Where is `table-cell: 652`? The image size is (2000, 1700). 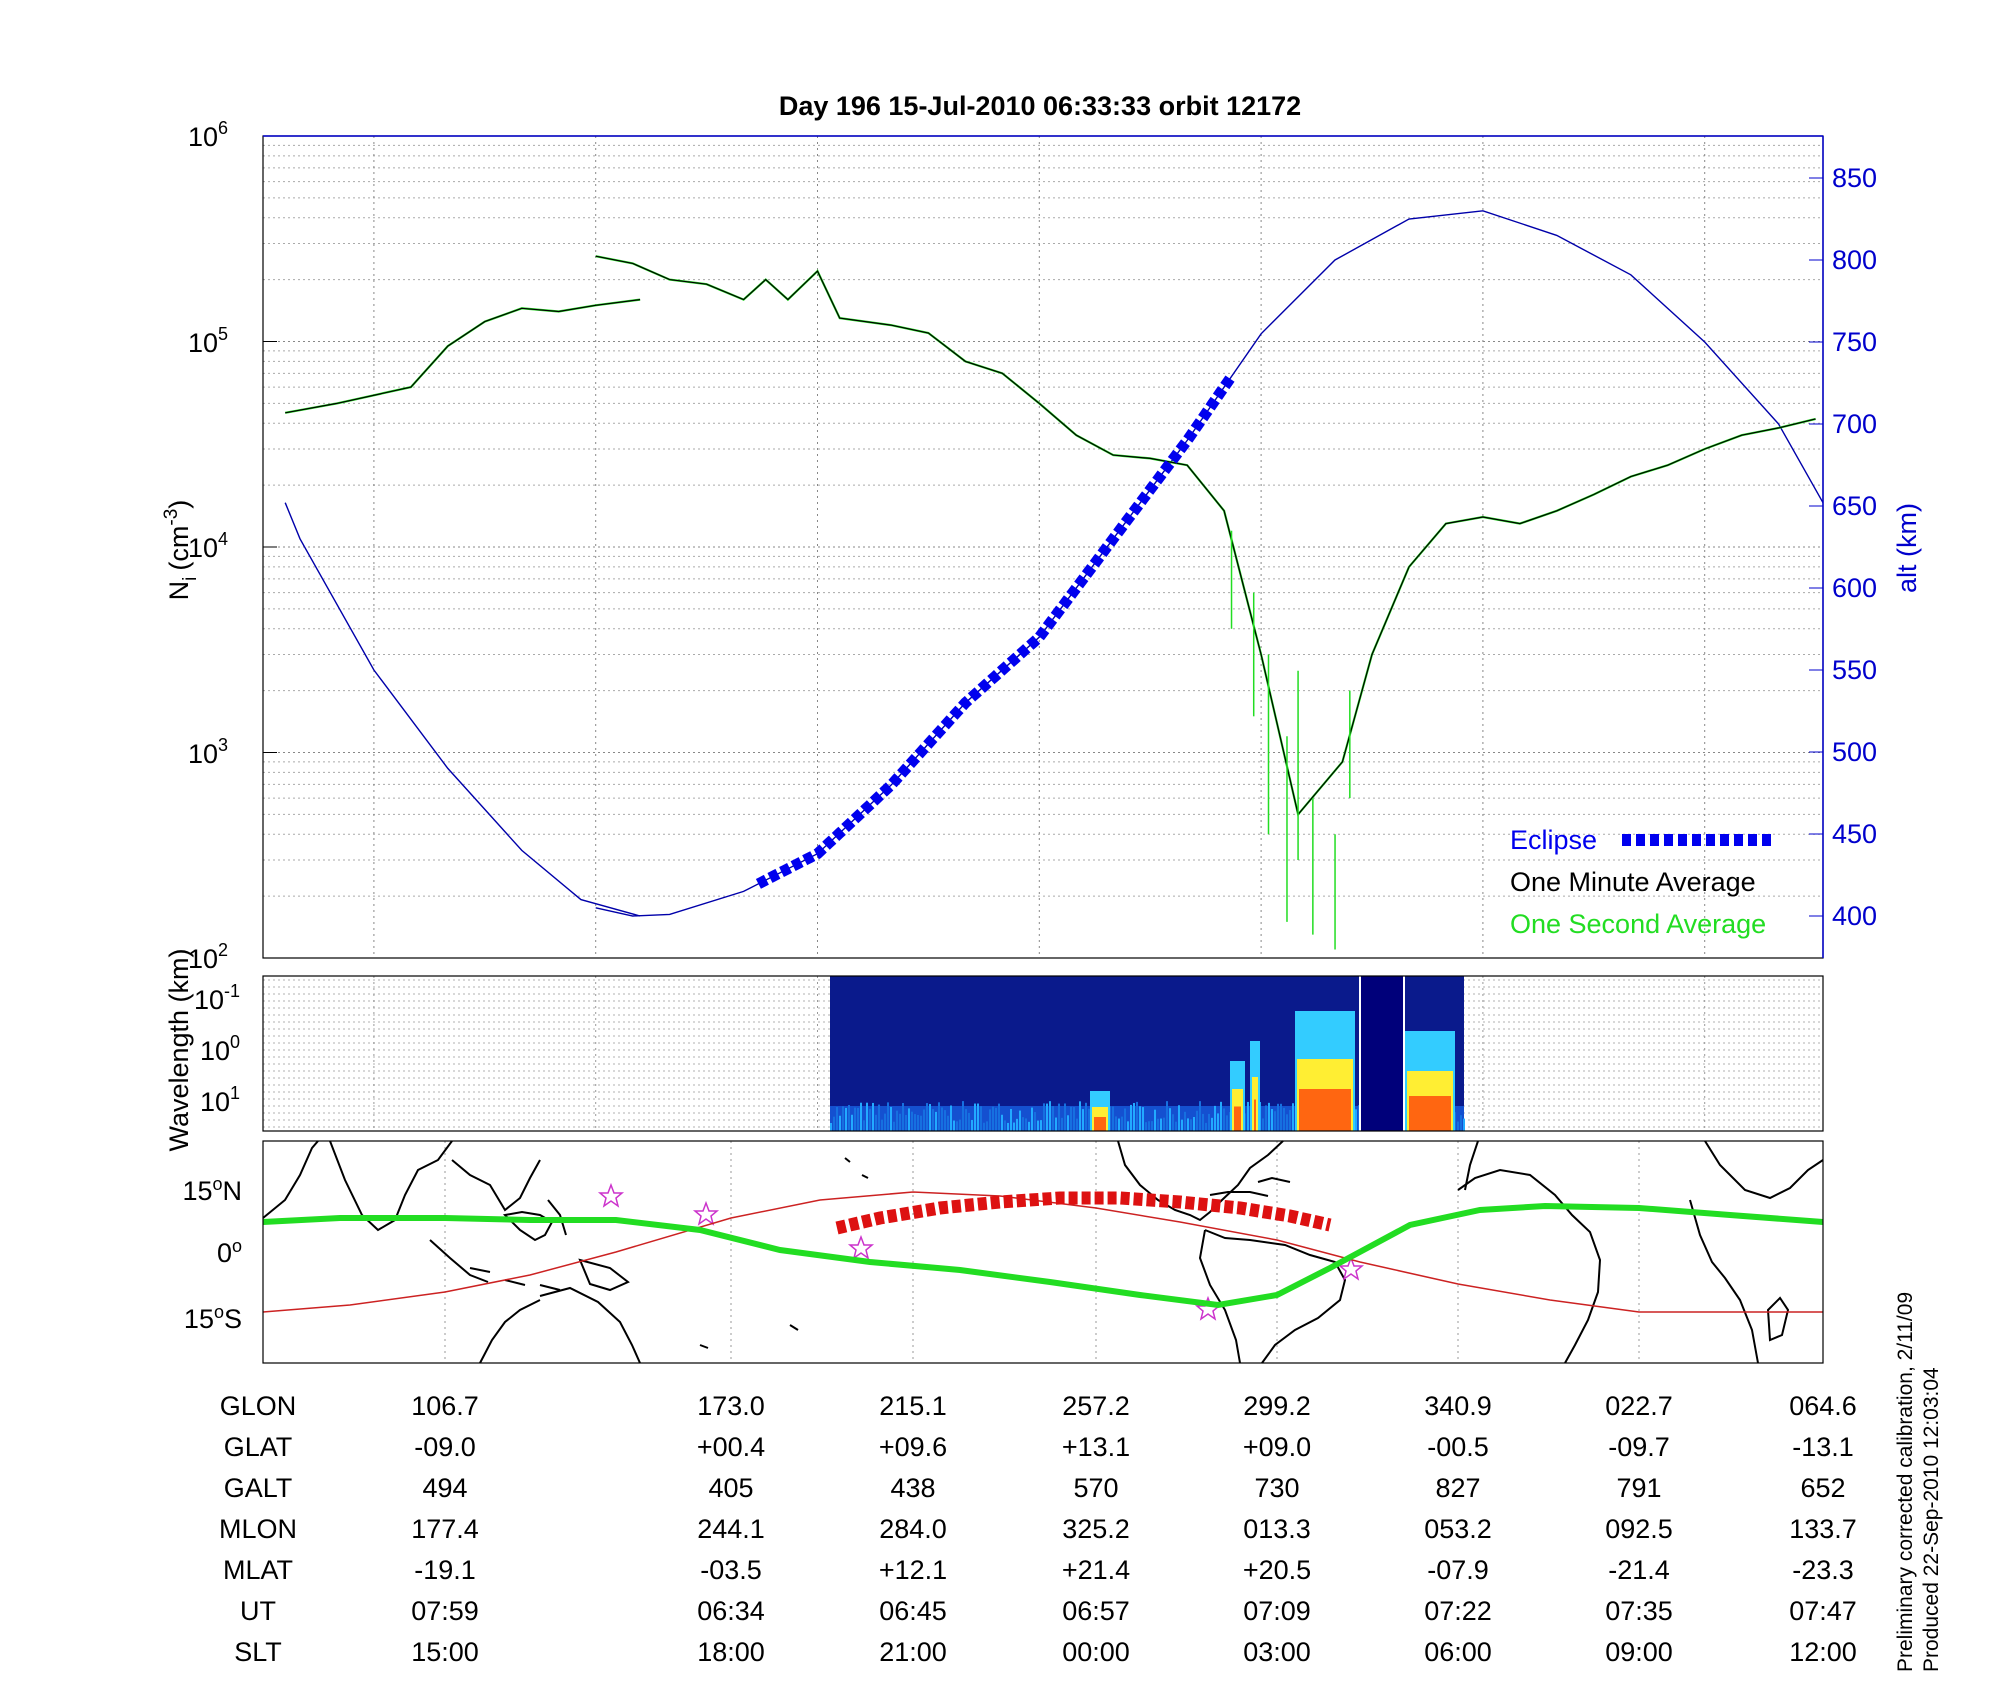
table-cell: 652 is located at coordinates (1822, 1488).